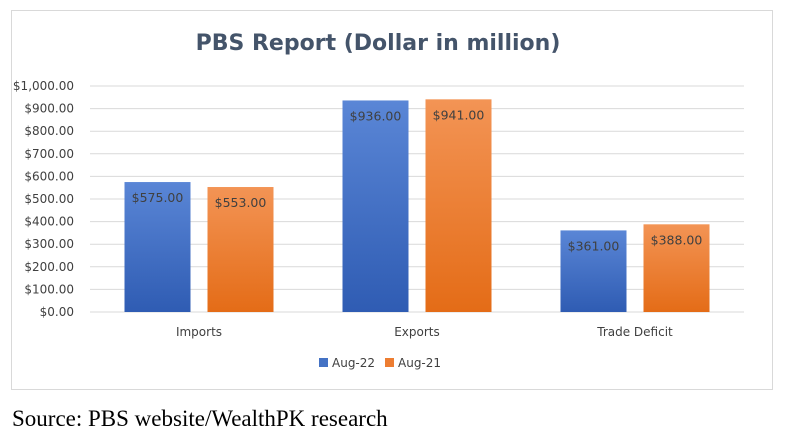 Image resolution: width=807 pixels, height=444 pixels. I want to click on x-axis-categories: Imports Exports Trade Deficit, so click(424, 332).